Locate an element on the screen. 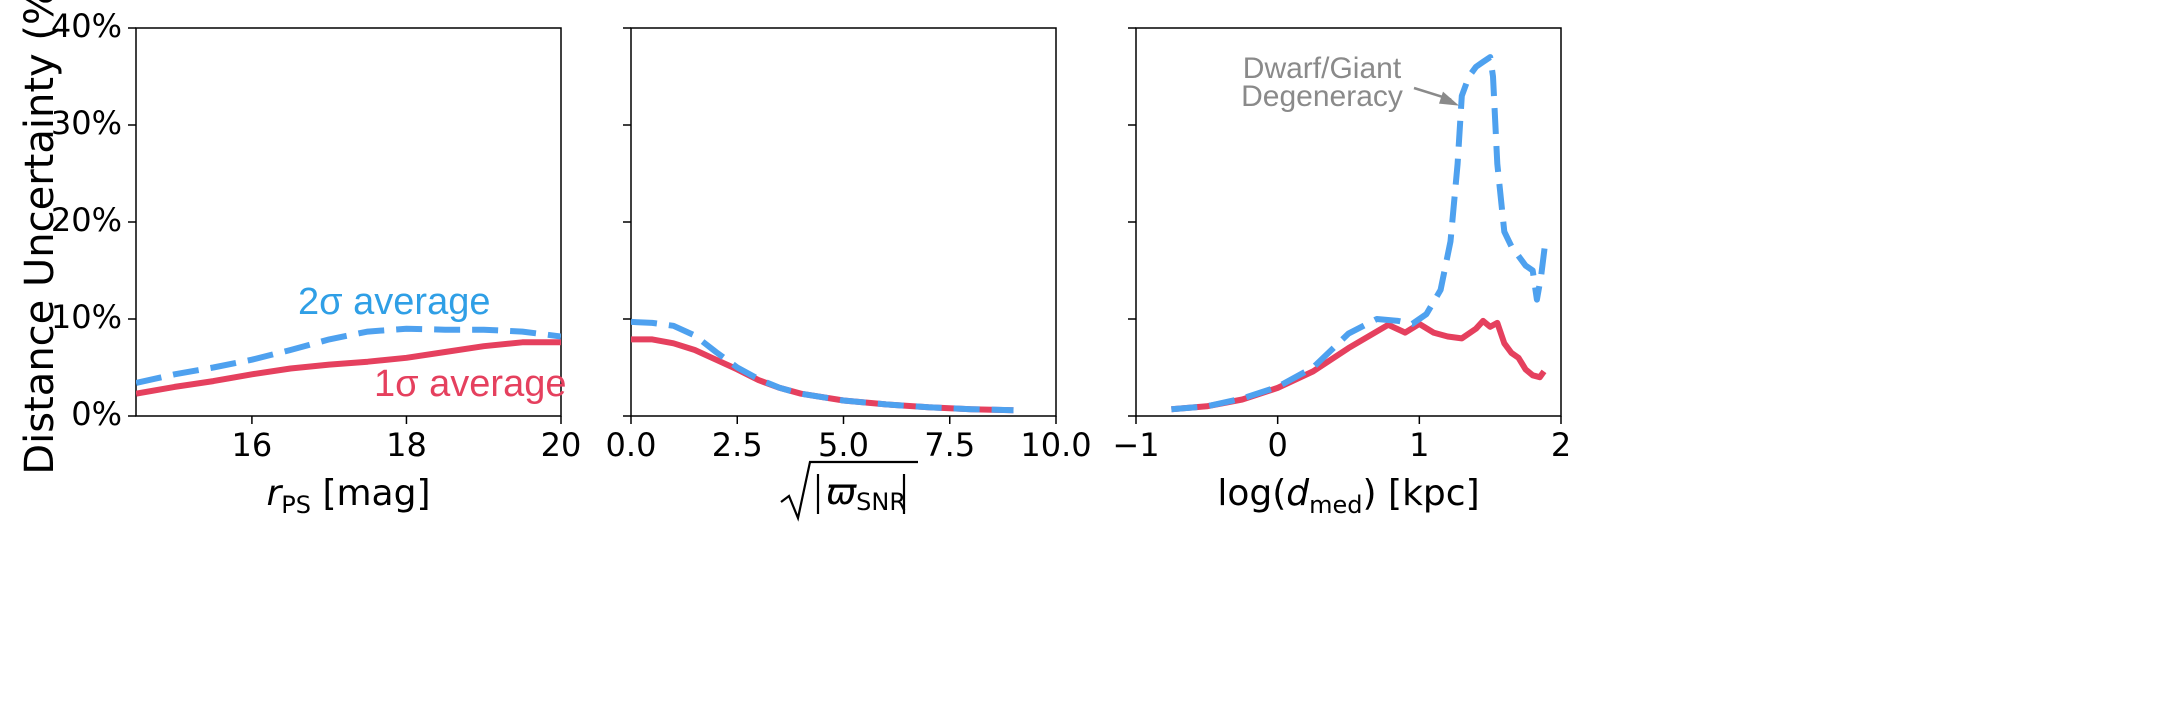 The height and width of the screenshot is (726, 2167). sqrt-symbol is located at coordinates (849, 491).